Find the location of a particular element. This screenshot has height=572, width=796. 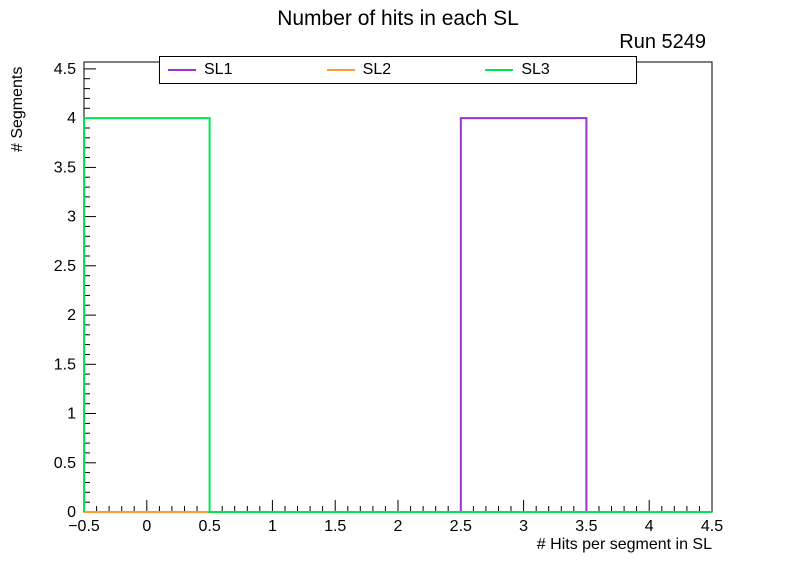

x-tick-label: 1 is located at coordinates (272, 526).